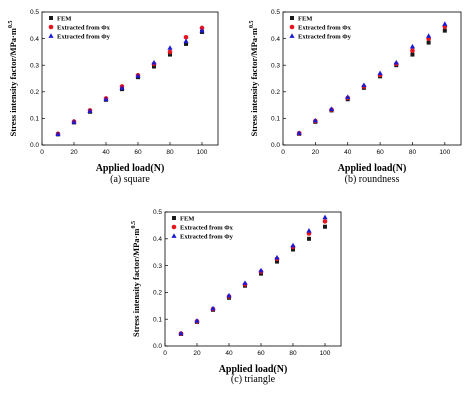 The height and width of the screenshot is (409, 474). Describe the element at coordinates (372, 179) in the screenshot. I see `panel-caption: (b) roundness` at that location.